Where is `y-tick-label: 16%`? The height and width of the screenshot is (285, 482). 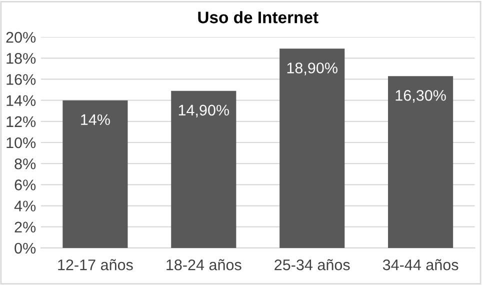
y-tick-label: 16% is located at coordinates (21, 79).